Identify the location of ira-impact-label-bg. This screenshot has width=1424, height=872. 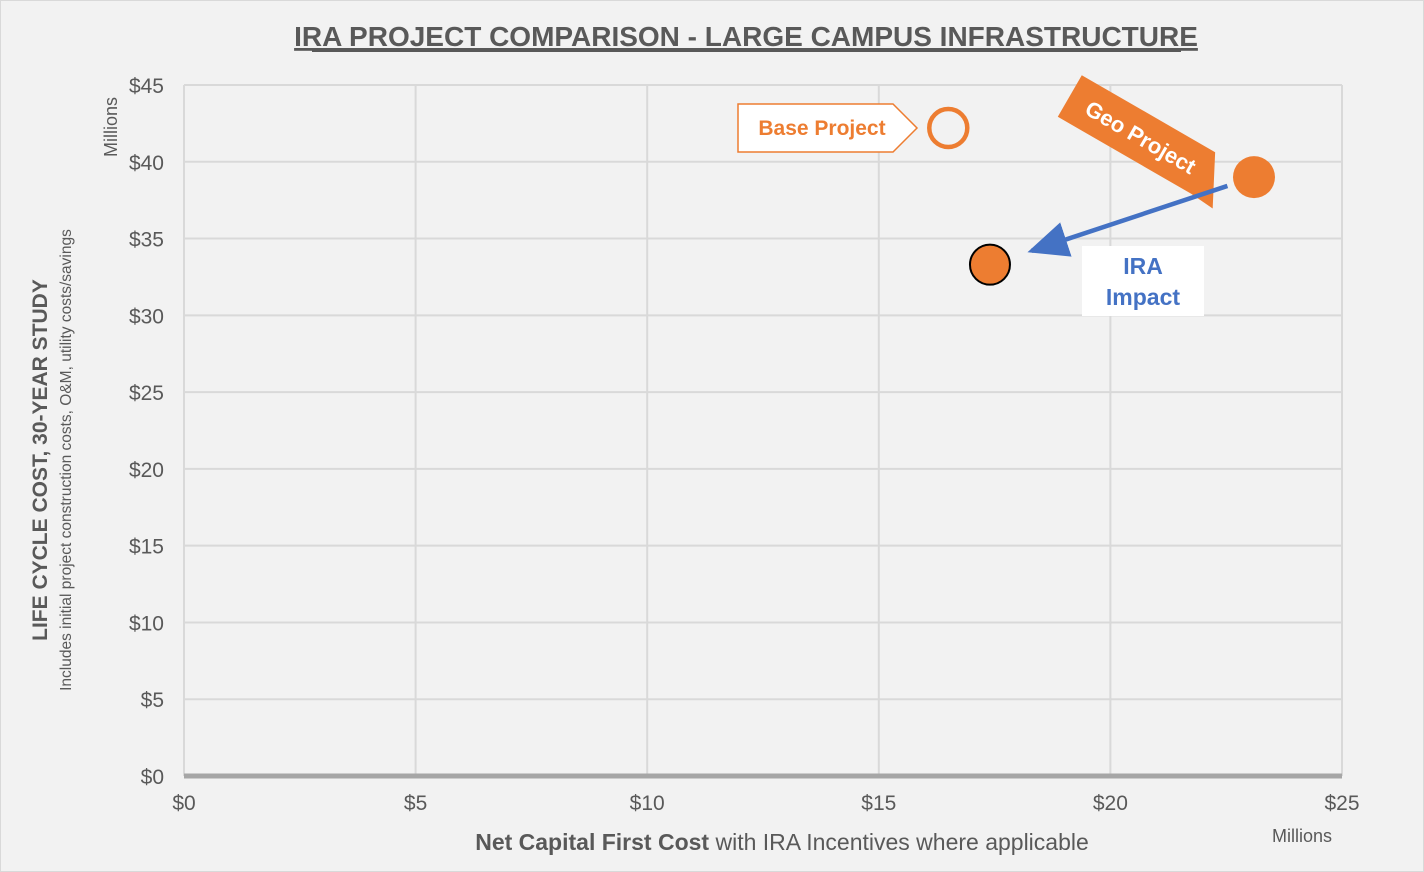
(1143, 281).